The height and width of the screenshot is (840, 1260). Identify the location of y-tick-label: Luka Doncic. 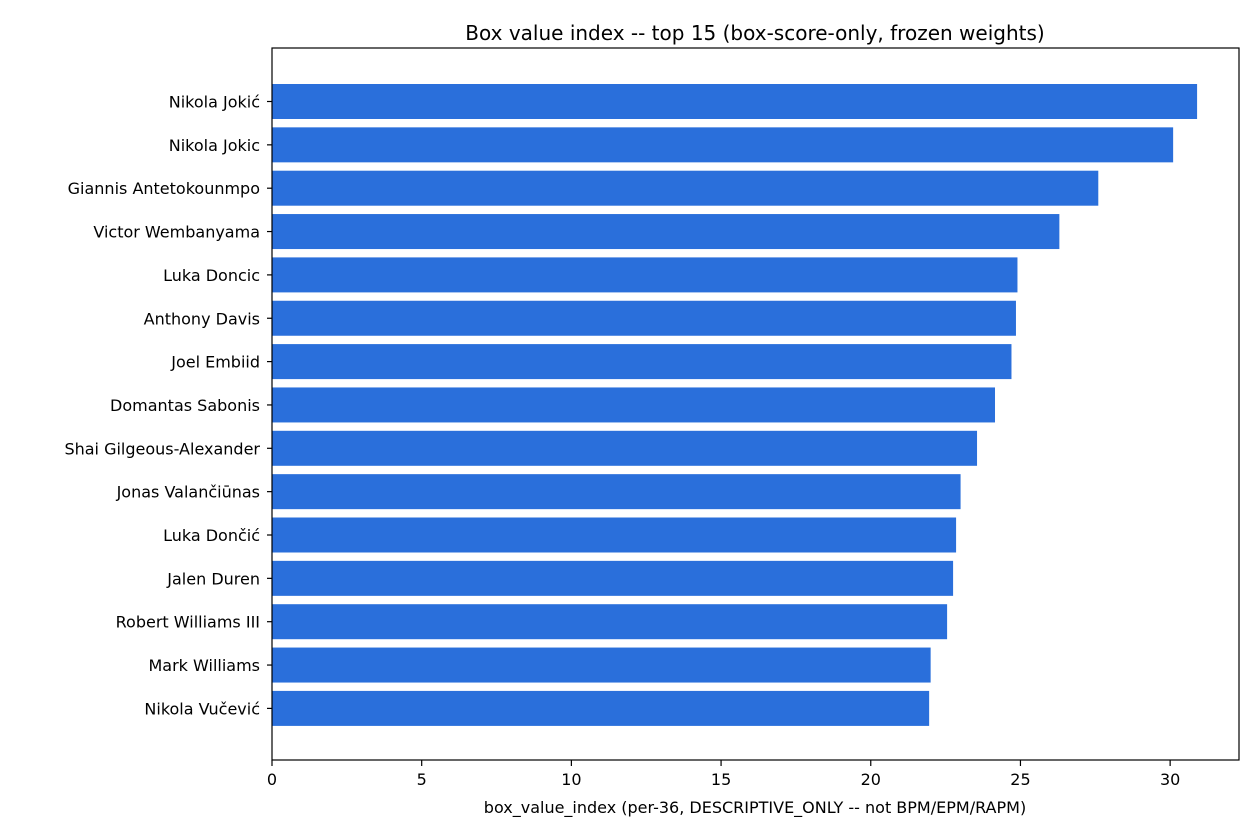
(211, 275).